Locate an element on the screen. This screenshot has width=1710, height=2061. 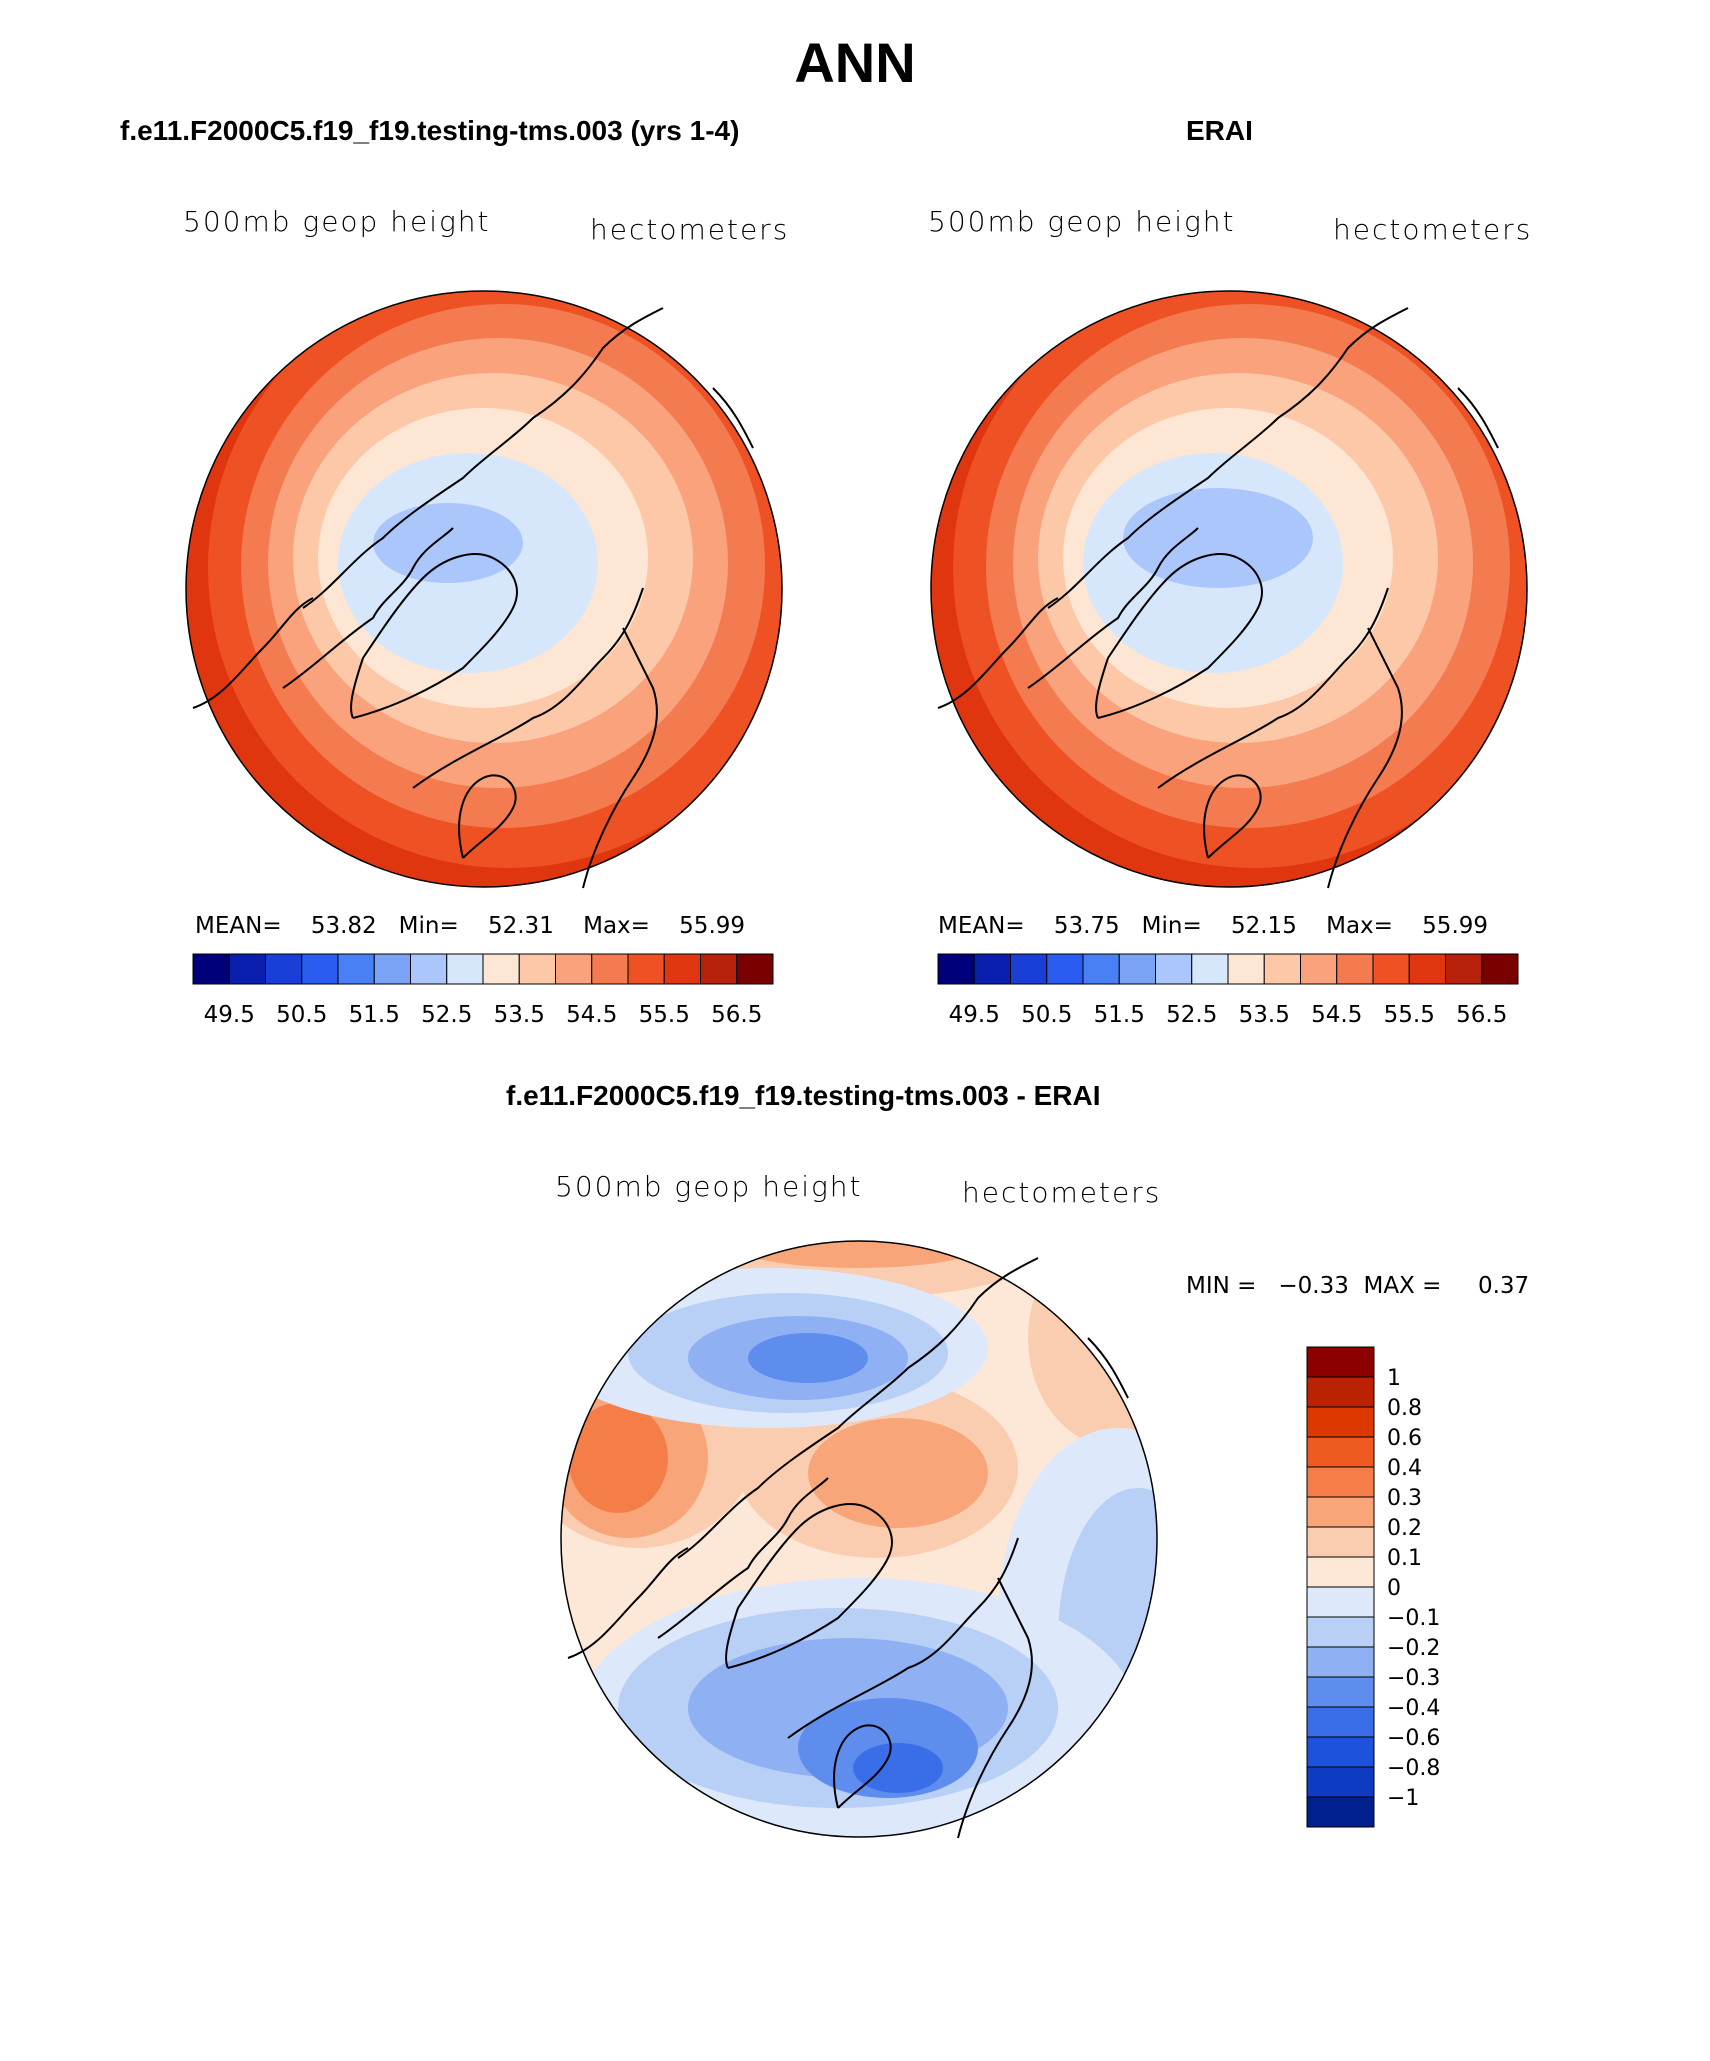
mean-value: 53.75 is located at coordinates (1086, 926).